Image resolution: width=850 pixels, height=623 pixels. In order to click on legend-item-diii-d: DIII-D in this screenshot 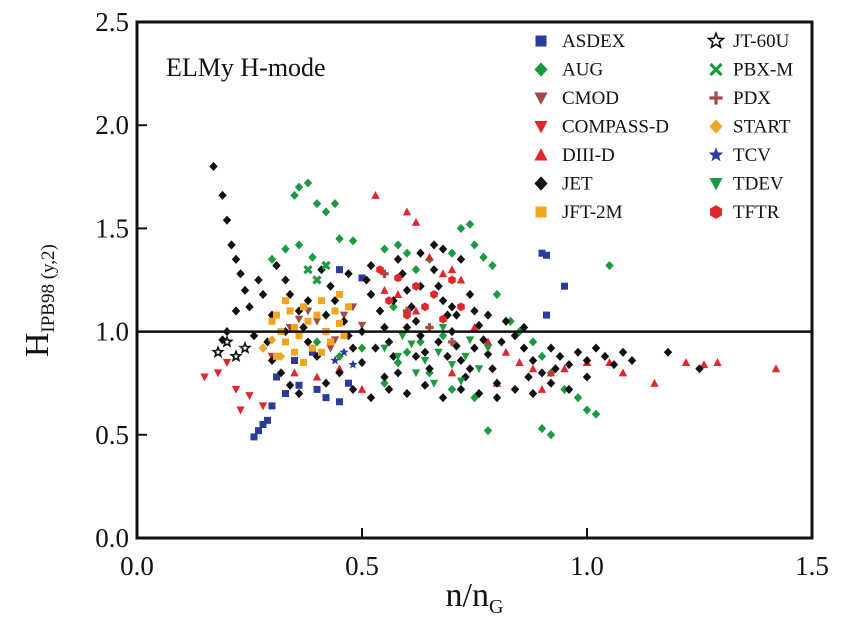, I will do `click(574, 155)`.